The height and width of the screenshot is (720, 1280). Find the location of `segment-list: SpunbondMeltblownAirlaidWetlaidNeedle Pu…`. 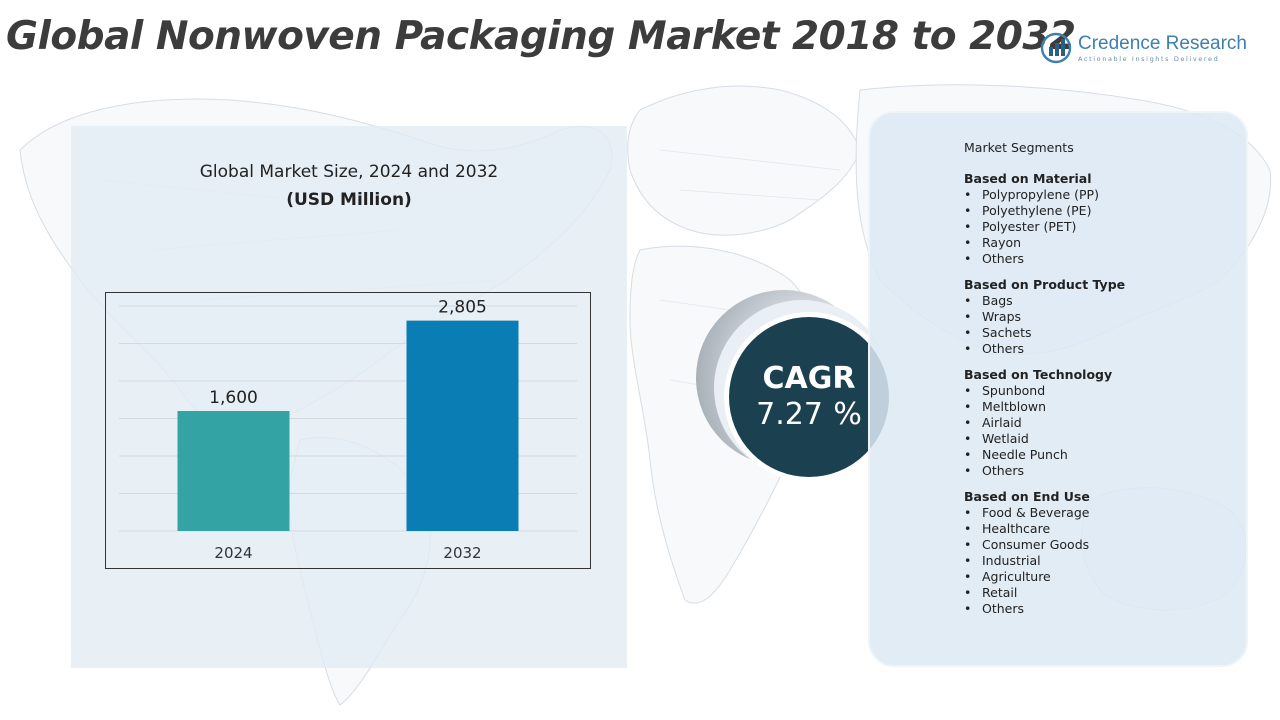

segment-list: SpunbondMeltblownAirlaidWetlaidNeedle Pu… is located at coordinates (1104, 431).